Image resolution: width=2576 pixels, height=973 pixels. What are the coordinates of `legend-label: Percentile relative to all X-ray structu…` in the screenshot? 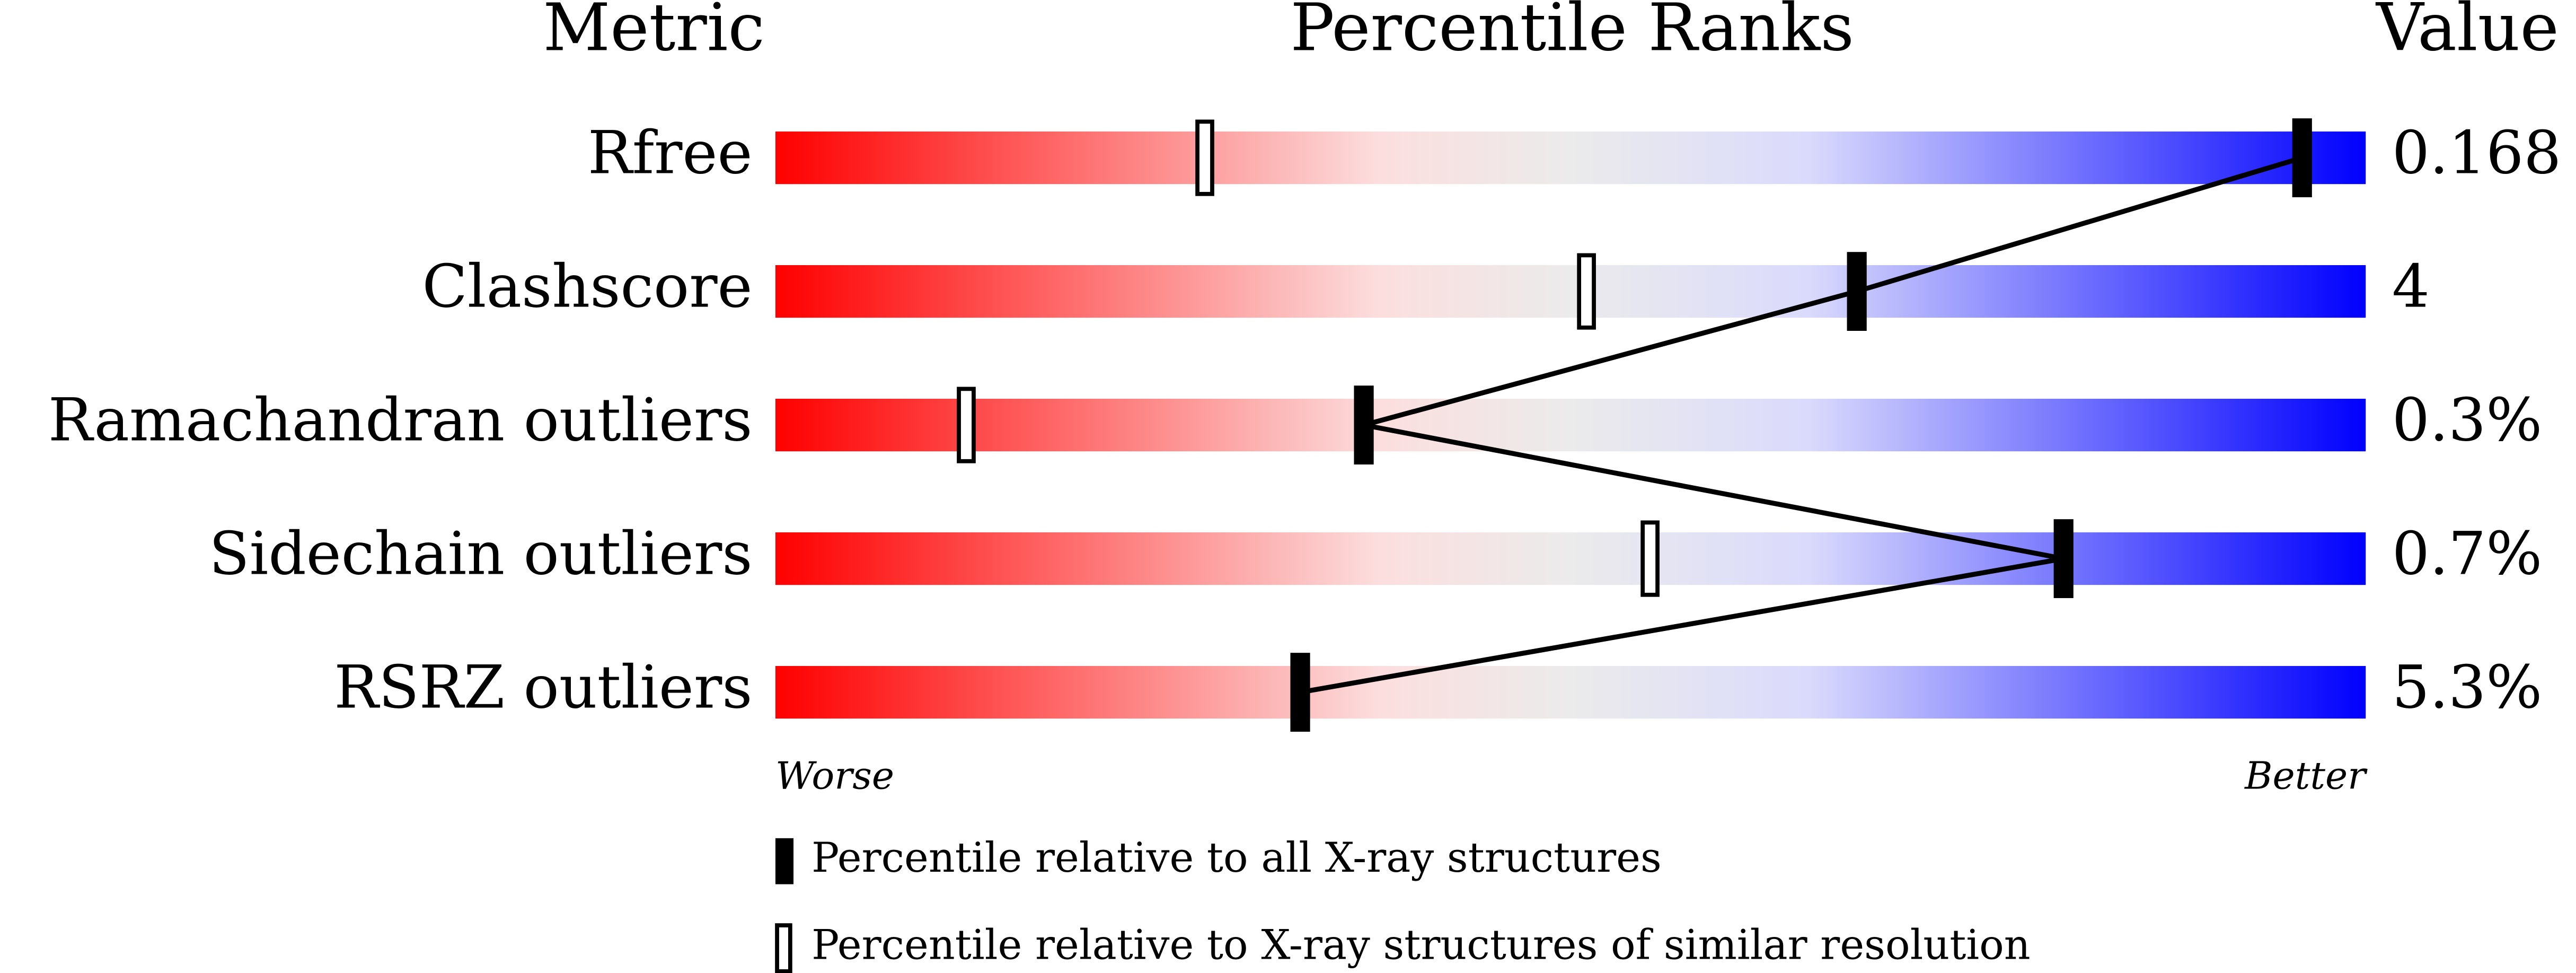 It's located at (1236, 858).